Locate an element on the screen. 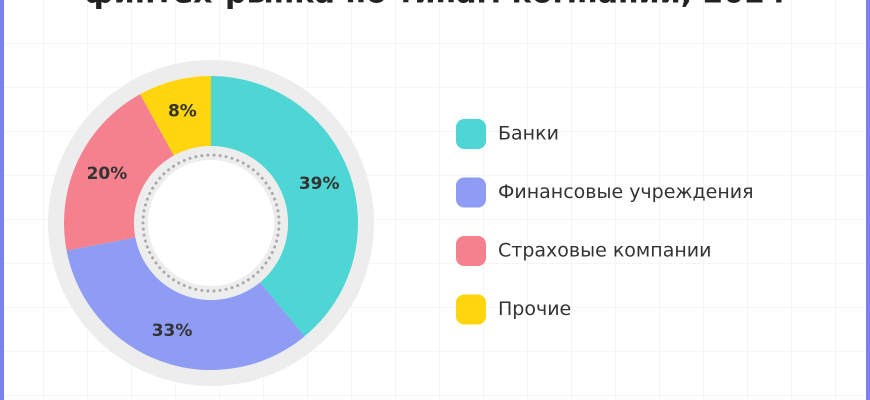  dotted-ring is located at coordinates (211, 223).